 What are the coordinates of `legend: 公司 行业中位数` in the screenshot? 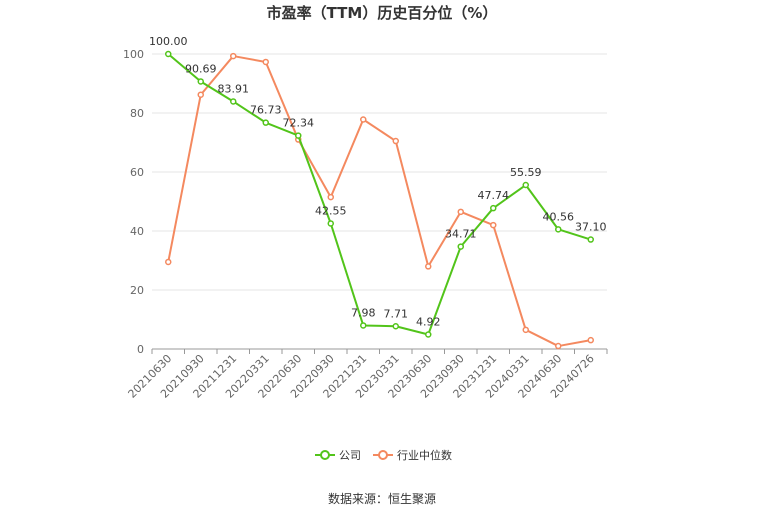 It's located at (383, 455).